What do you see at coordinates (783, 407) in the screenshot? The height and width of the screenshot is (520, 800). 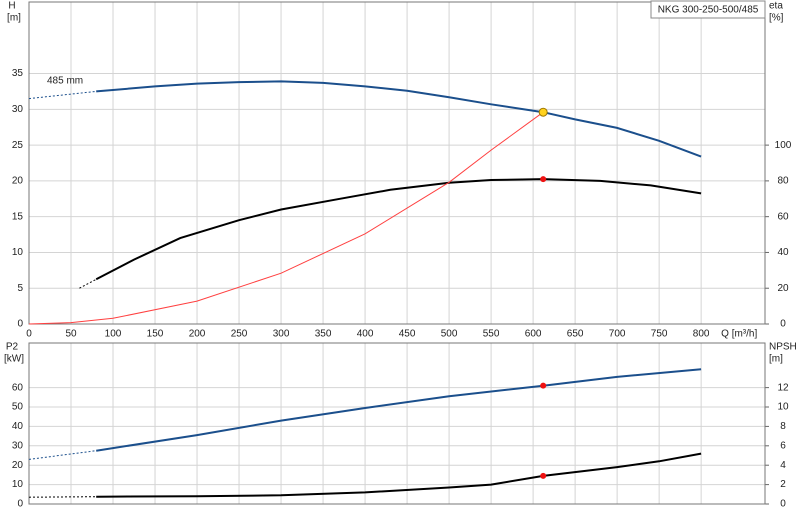 I see `y2-tick-label: 10` at bounding box center [783, 407].